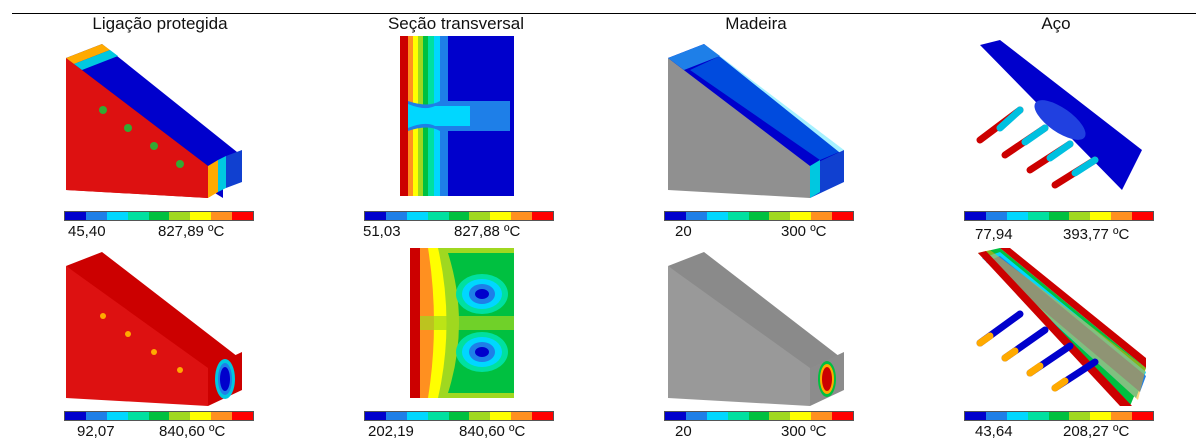 The image size is (1196, 440). Describe the element at coordinates (191, 231) in the screenshot. I see `scale-max-ligacao-row1: 827,89 ºC` at that location.